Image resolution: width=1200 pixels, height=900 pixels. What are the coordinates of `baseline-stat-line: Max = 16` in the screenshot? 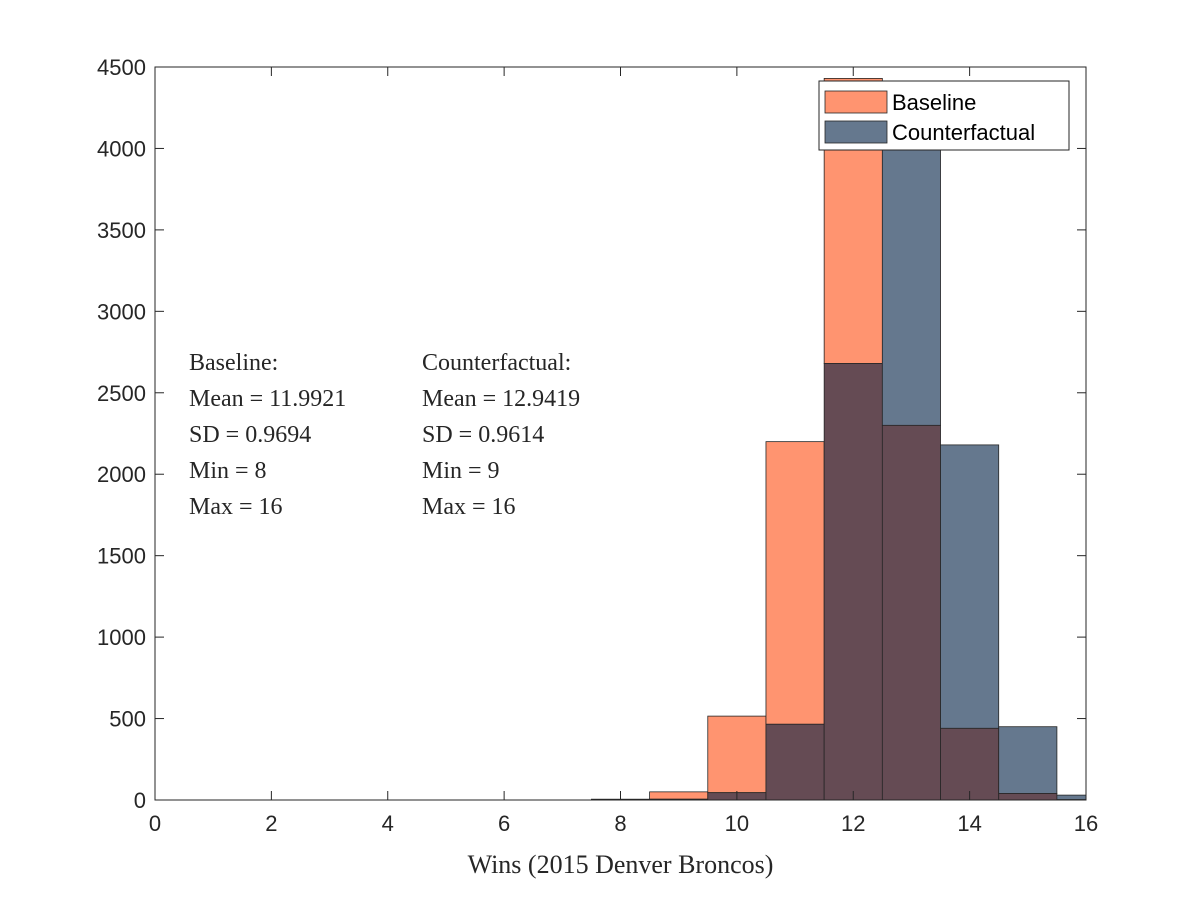 It's located at (236, 507).